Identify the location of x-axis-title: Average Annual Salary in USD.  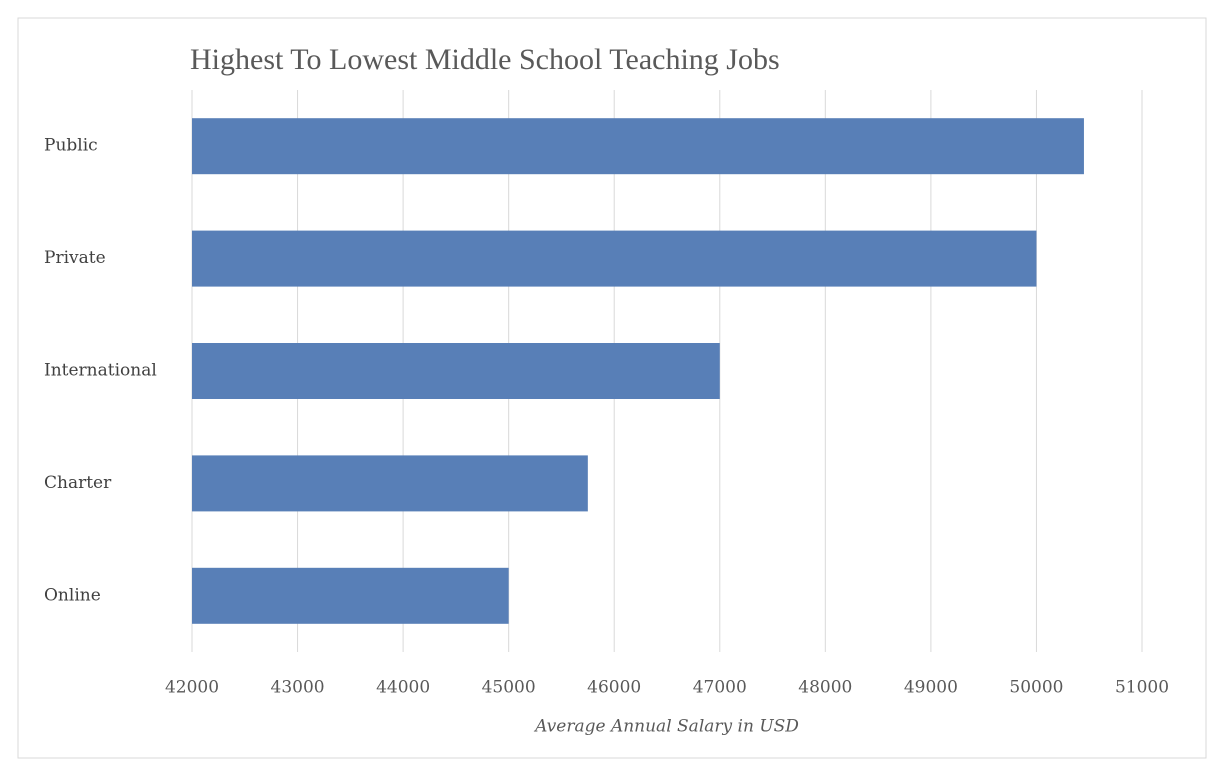
(666, 727).